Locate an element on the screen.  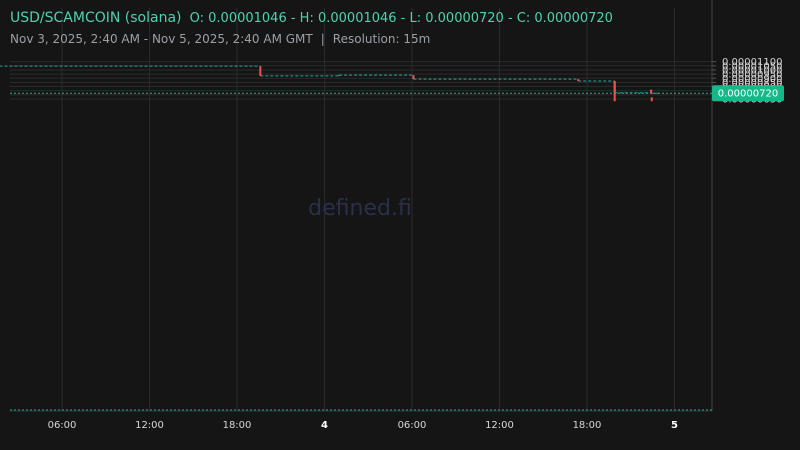
y-tick-label: 0.00000950 is located at coordinates (752, 75).